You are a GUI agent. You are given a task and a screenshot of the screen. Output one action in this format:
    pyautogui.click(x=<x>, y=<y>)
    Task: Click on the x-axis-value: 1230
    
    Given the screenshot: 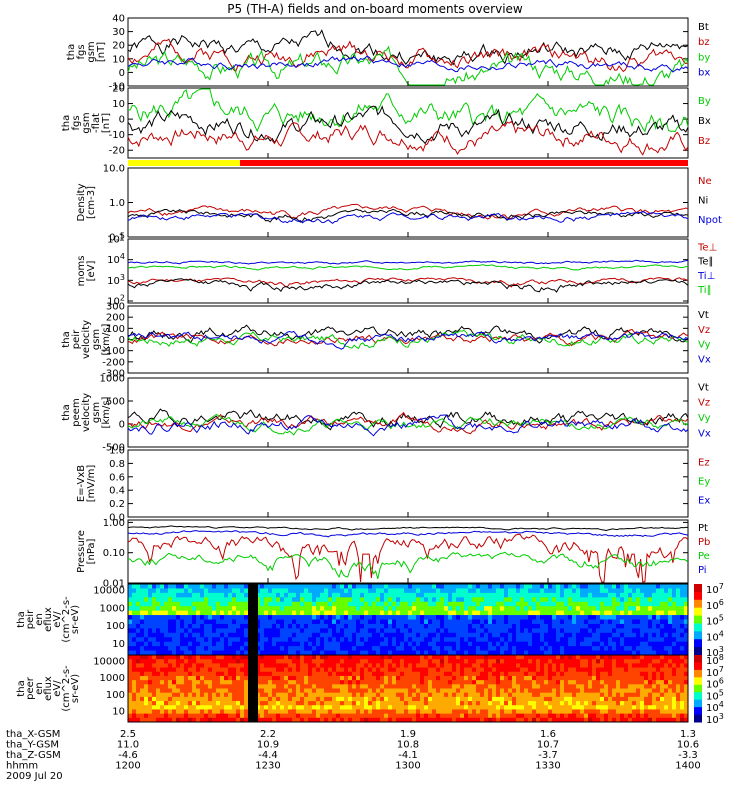 What is the action you would take?
    pyautogui.click(x=267, y=766)
    